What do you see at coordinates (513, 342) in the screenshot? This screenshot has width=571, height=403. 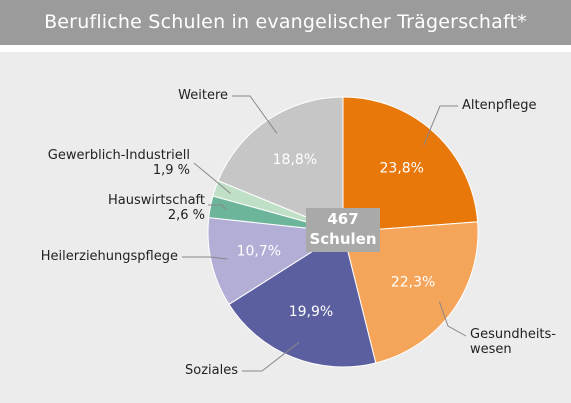 I see `category-label: Gesundheits- wesen` at bounding box center [513, 342].